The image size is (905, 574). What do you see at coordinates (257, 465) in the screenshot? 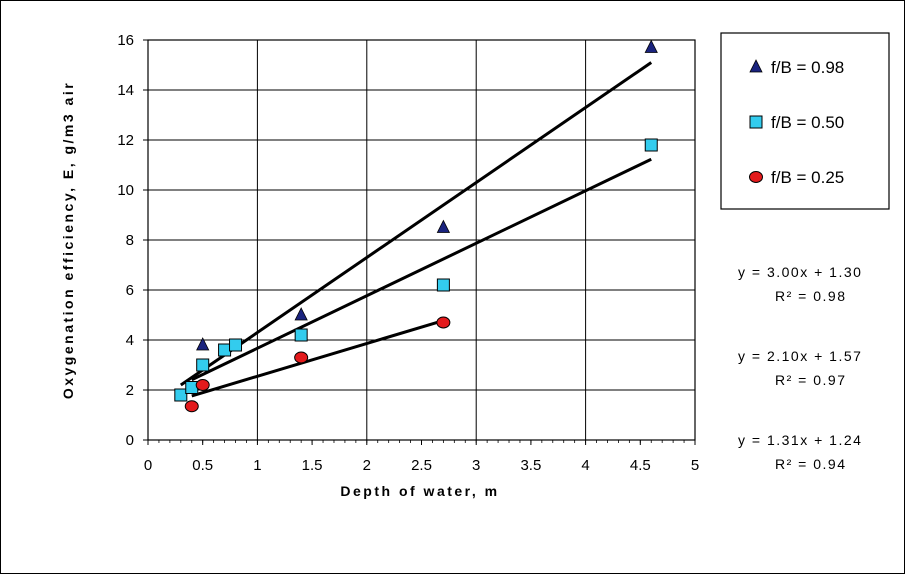
I see `x-tick-label: 1` at bounding box center [257, 465].